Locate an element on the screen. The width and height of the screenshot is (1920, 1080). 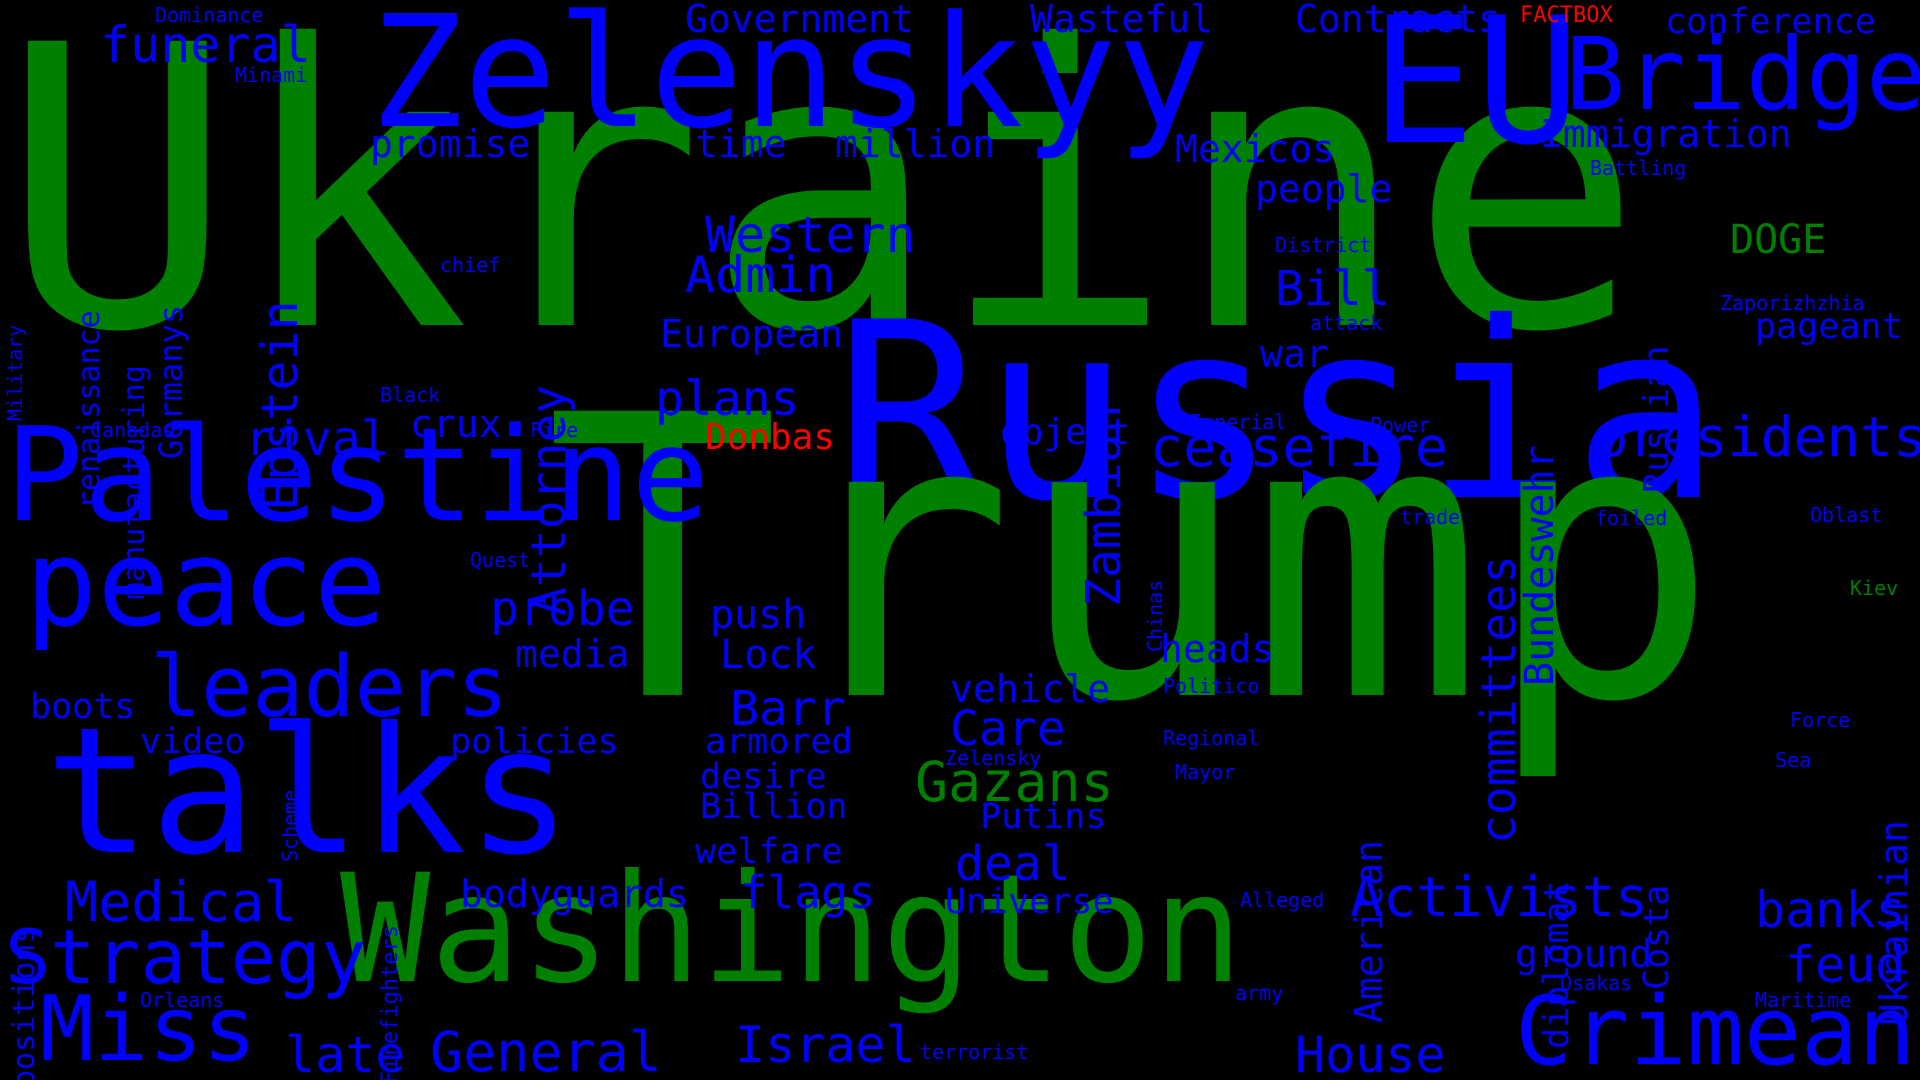
word-crimean: Crimean is located at coordinates (1715, 1028).